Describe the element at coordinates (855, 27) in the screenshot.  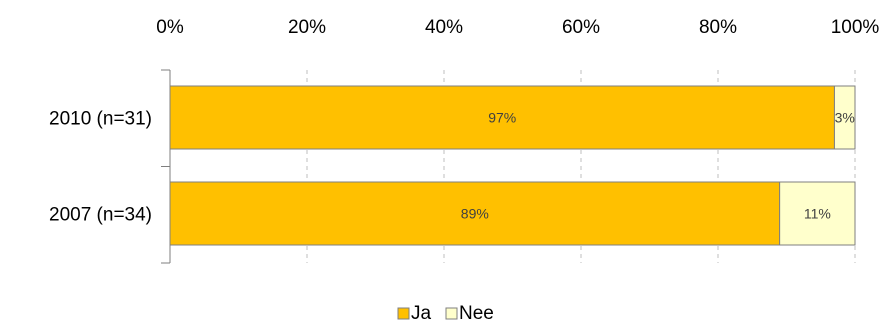
I see `x-tick-label: 100%` at that location.